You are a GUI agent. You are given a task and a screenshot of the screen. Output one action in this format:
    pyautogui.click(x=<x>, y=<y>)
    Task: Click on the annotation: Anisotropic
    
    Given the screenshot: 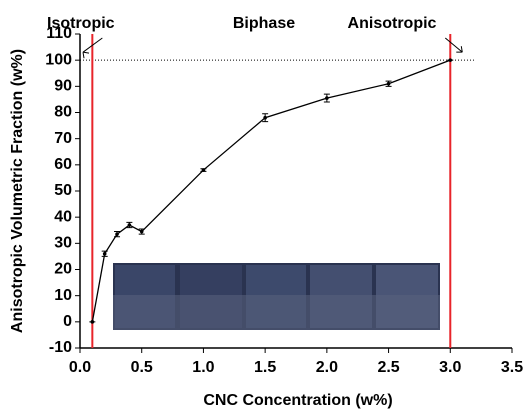 What is the action you would take?
    pyautogui.click(x=392, y=23)
    